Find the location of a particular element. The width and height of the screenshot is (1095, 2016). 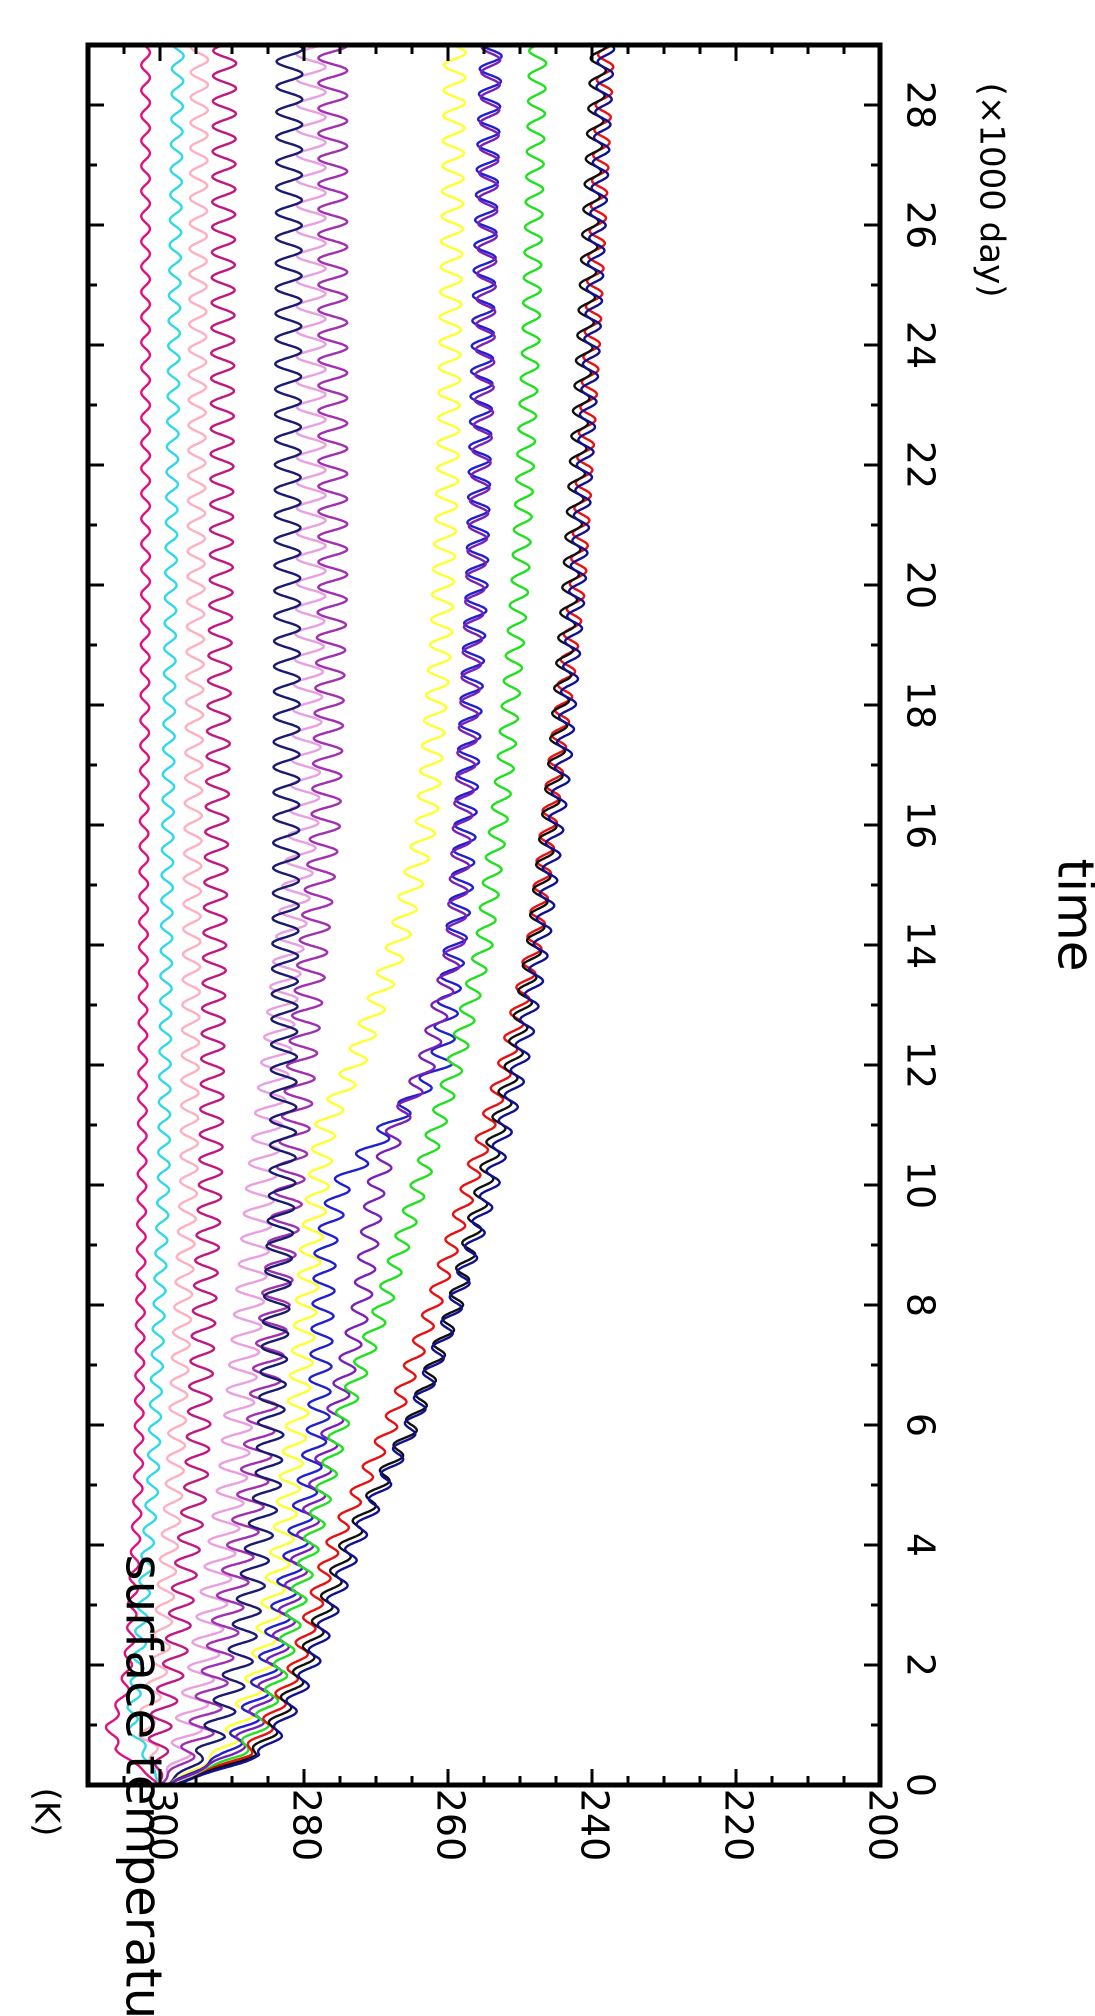

x-tick-label: 10 is located at coordinates (921, 1185).